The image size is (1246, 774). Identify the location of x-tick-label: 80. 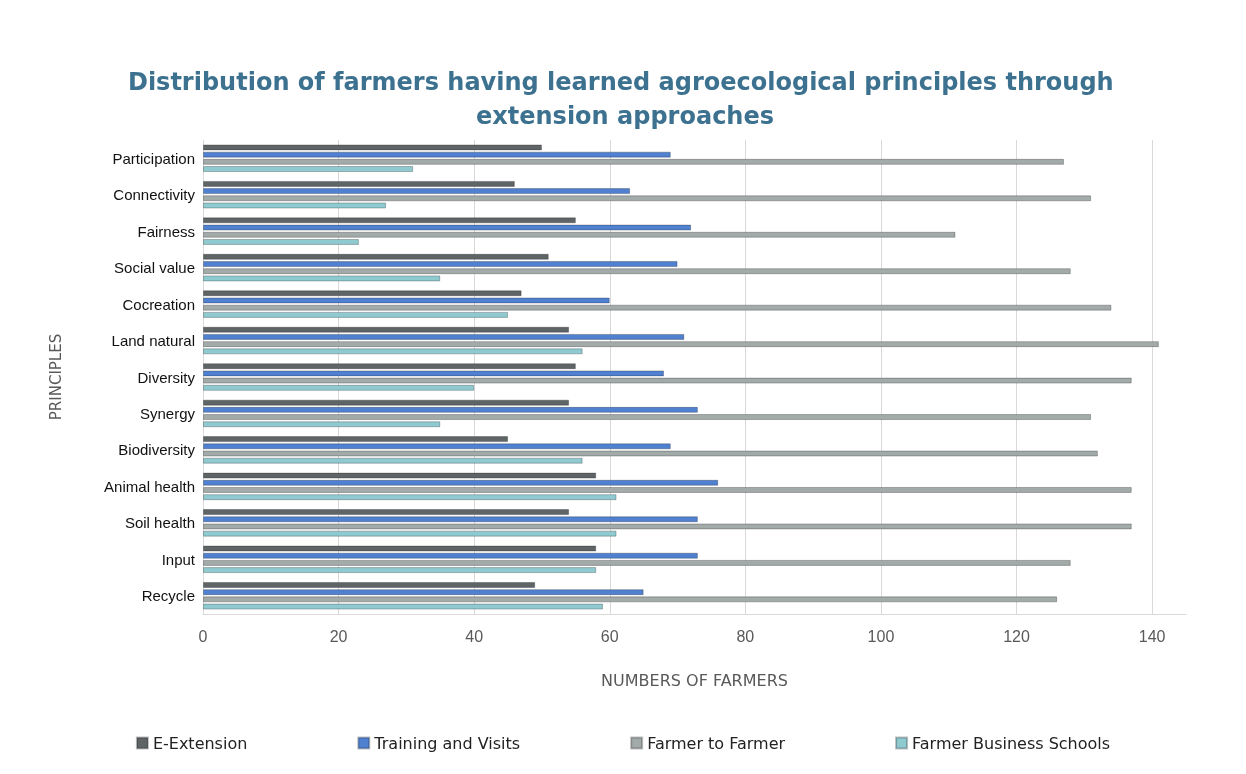
(745, 636).